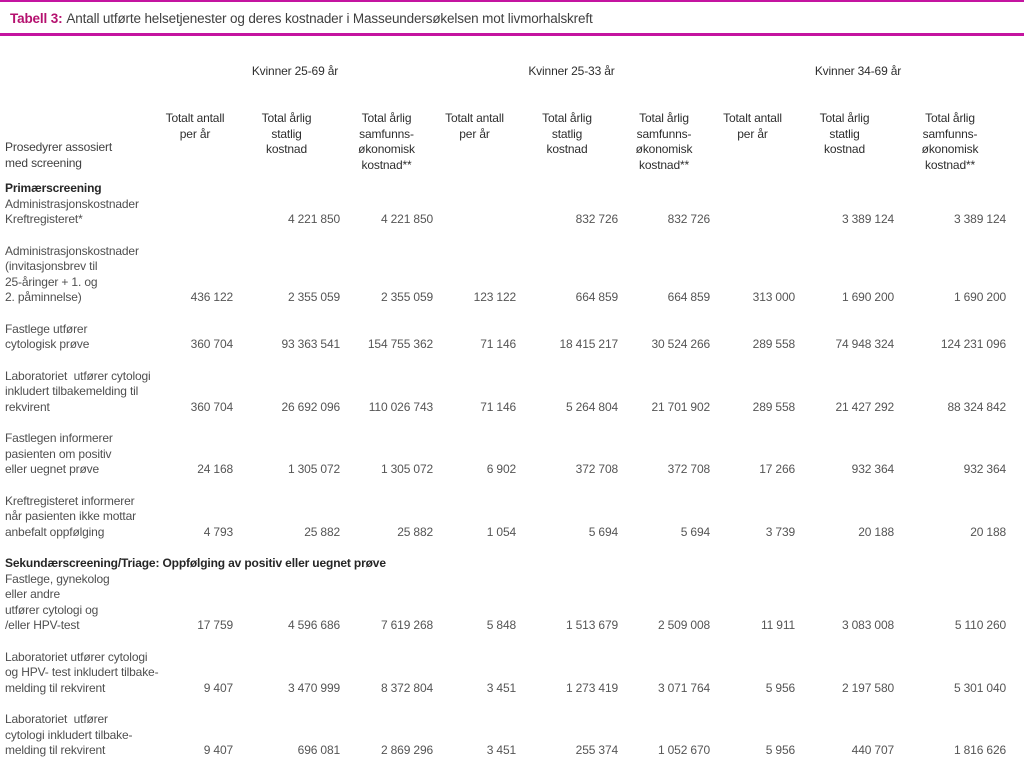 The height and width of the screenshot is (783, 1024). Describe the element at coordinates (406, 687) in the screenshot. I see `value-cell: 8 372 804` at that location.